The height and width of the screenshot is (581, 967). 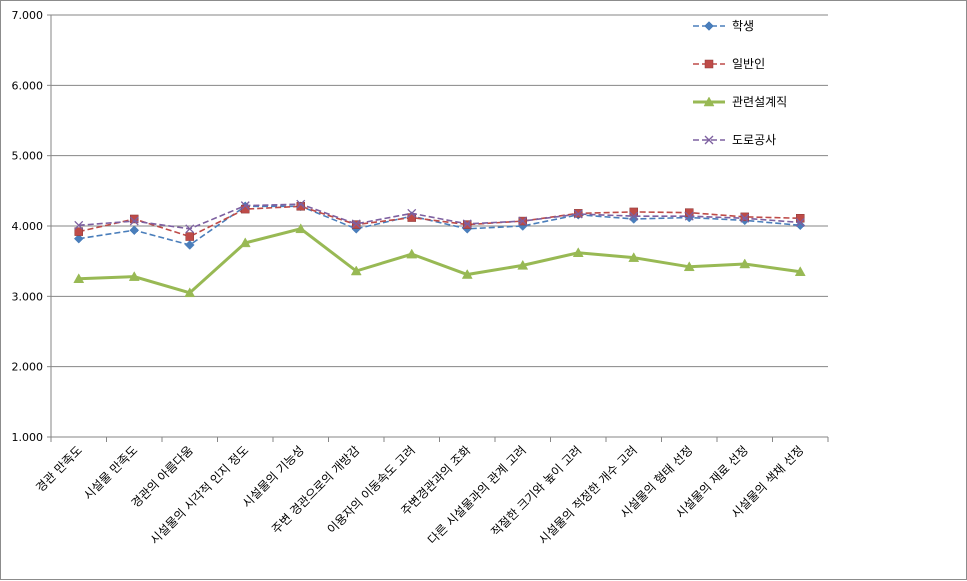 What do you see at coordinates (28, 296) in the screenshot?
I see `y-tick-label: 3.000` at bounding box center [28, 296].